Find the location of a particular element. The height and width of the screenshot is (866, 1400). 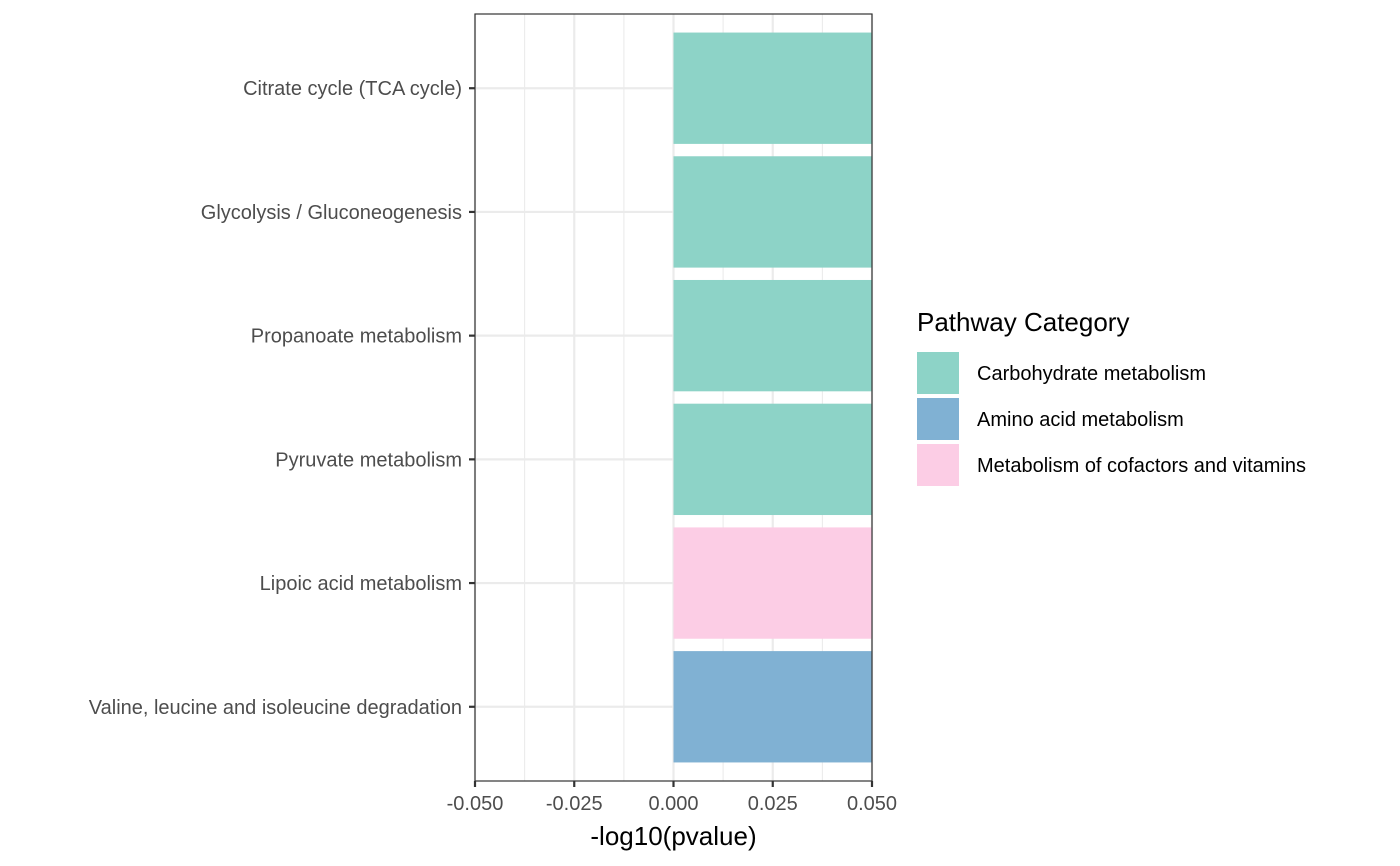

y-tick-label: Lipoic acid metabolism is located at coordinates (361, 584).